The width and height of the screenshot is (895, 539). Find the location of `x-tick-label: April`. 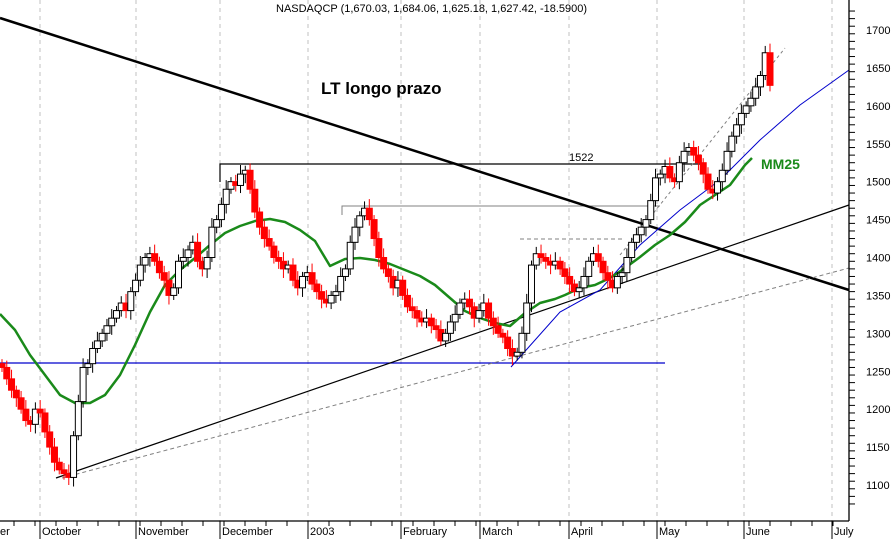

x-tick-label: April is located at coordinates (582, 532).